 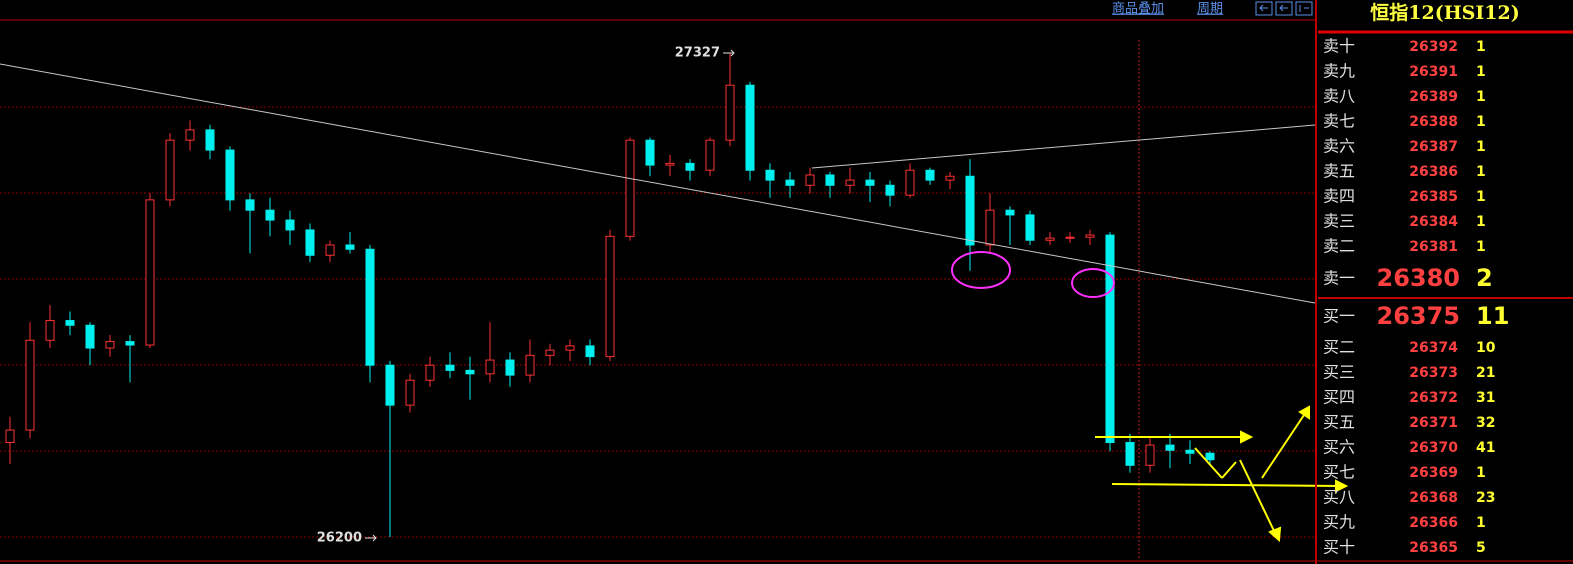 What do you see at coordinates (1433, 398) in the screenshot?
I see `book-price: 26372` at bounding box center [1433, 398].